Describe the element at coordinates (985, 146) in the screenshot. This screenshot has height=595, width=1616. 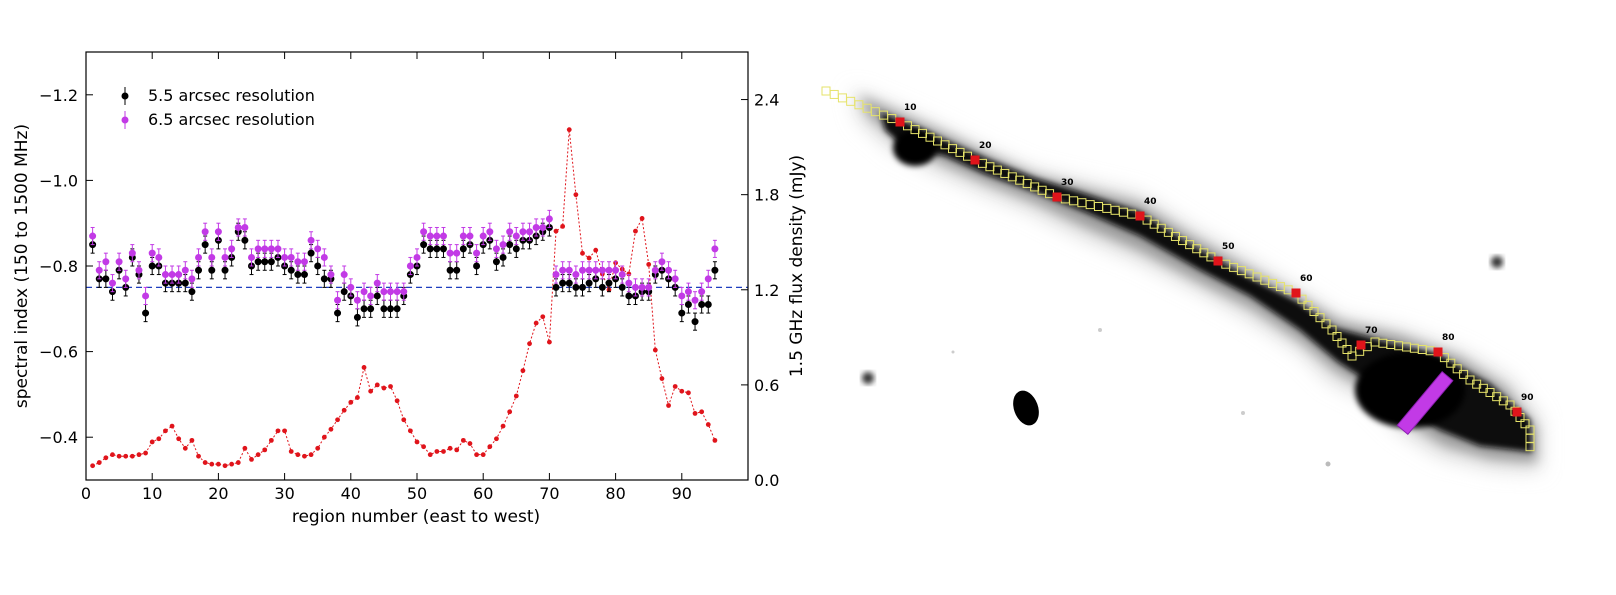
I see `region-label: 20` at that location.